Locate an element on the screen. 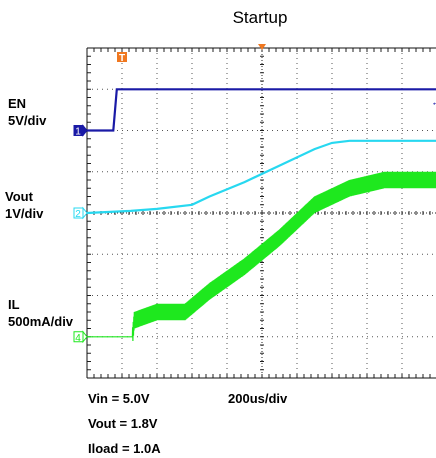 Image resolution: width=436 pixels, height=458 pixels. trigger-marker: T is located at coordinates (122, 58).